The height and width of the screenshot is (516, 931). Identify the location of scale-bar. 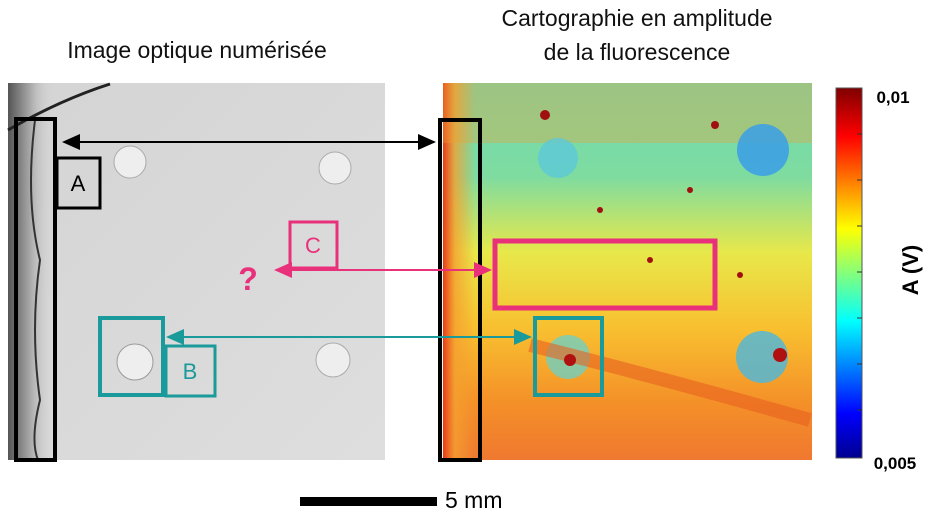
(368, 501).